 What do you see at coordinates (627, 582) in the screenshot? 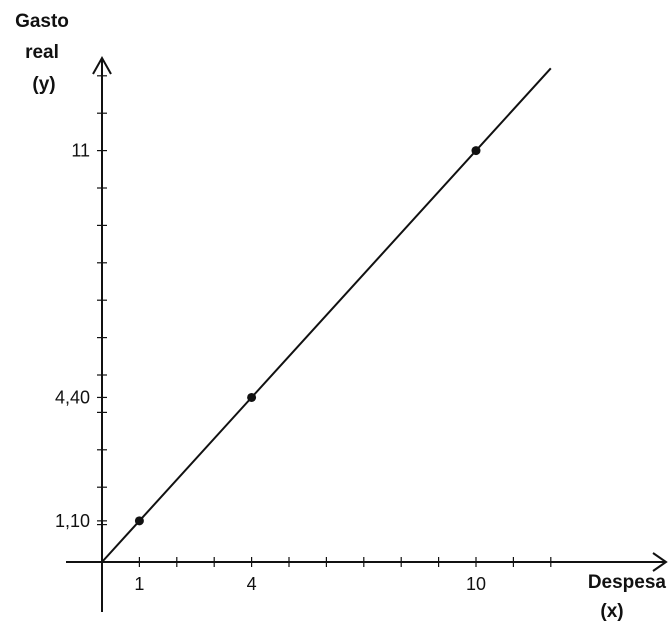
I see `x-axis-title-line-1: Despesa` at bounding box center [627, 582].